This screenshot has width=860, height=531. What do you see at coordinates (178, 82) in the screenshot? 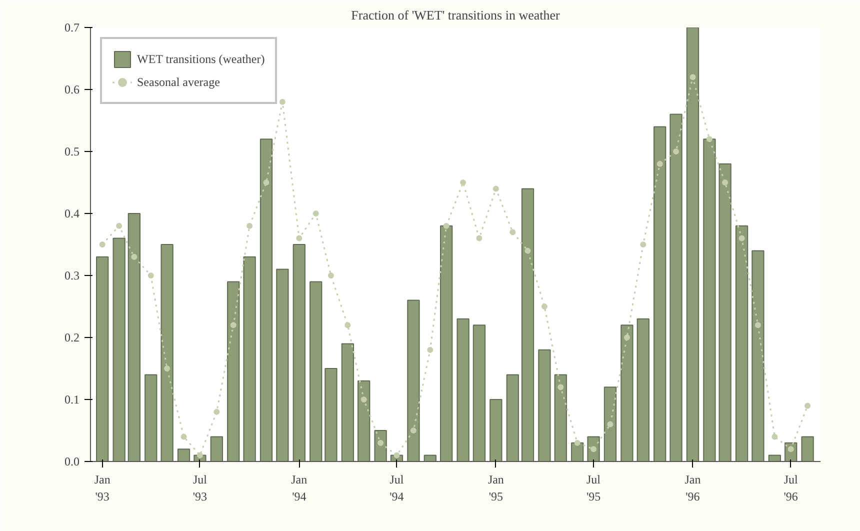
I see `legend-label: Seasonal average` at bounding box center [178, 82].